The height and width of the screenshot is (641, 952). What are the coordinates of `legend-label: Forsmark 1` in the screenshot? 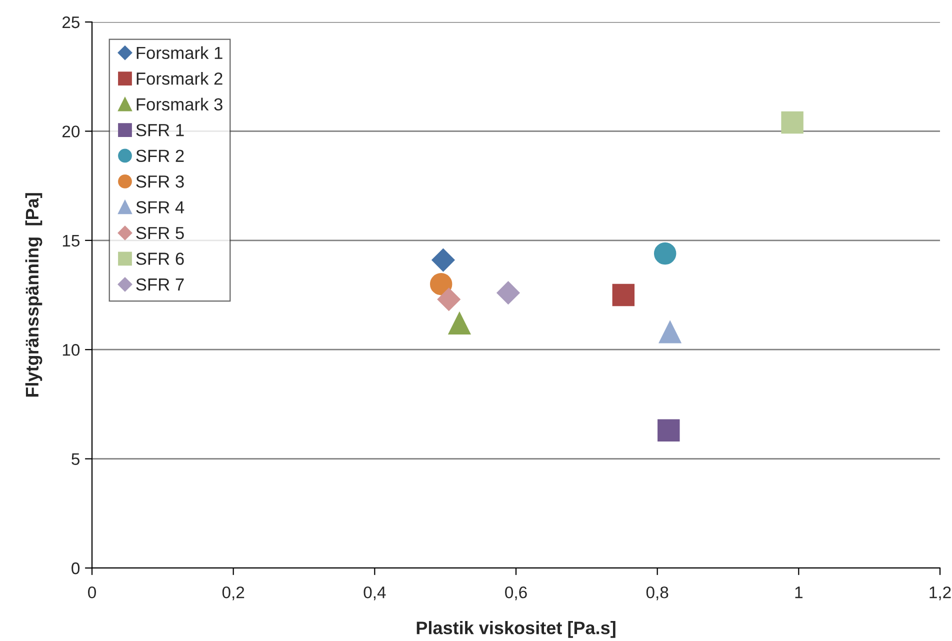 It's located at (179, 53).